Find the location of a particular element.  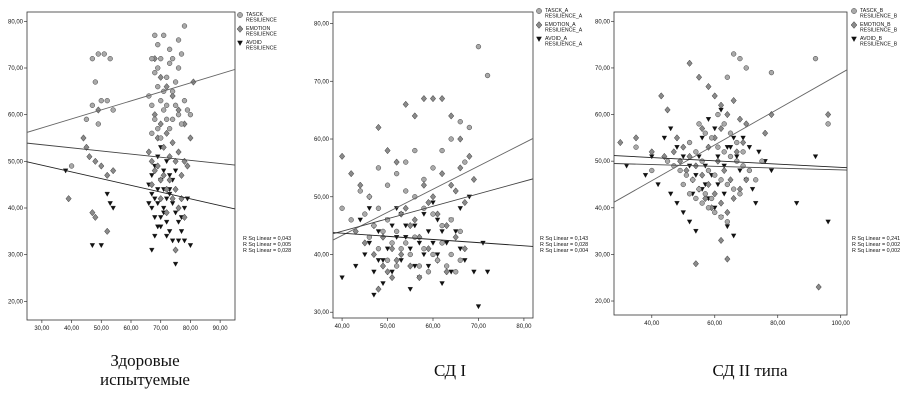

legend-marker-diamond is located at coordinates (240, 29).